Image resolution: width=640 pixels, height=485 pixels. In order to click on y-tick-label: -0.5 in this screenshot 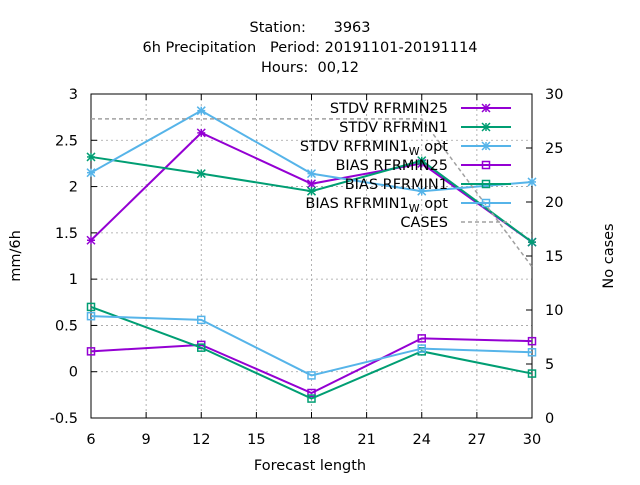, I will do `click(64, 419)`.